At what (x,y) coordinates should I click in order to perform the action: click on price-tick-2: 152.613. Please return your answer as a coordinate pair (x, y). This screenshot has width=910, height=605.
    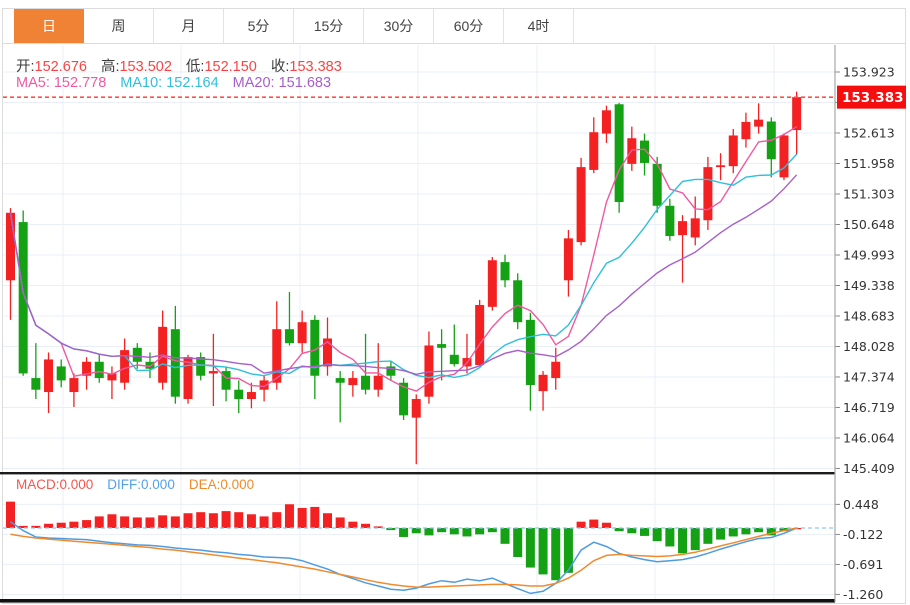
    Looking at the image, I should click on (869, 133).